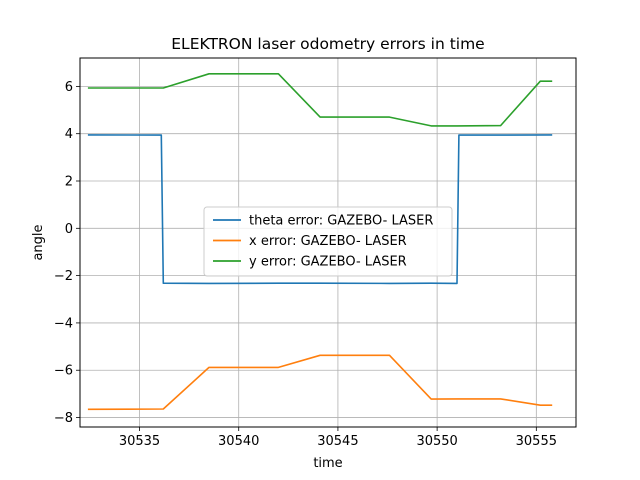  Describe the element at coordinates (63, 418) in the screenshot. I see `y-tick-label: −8` at that location.